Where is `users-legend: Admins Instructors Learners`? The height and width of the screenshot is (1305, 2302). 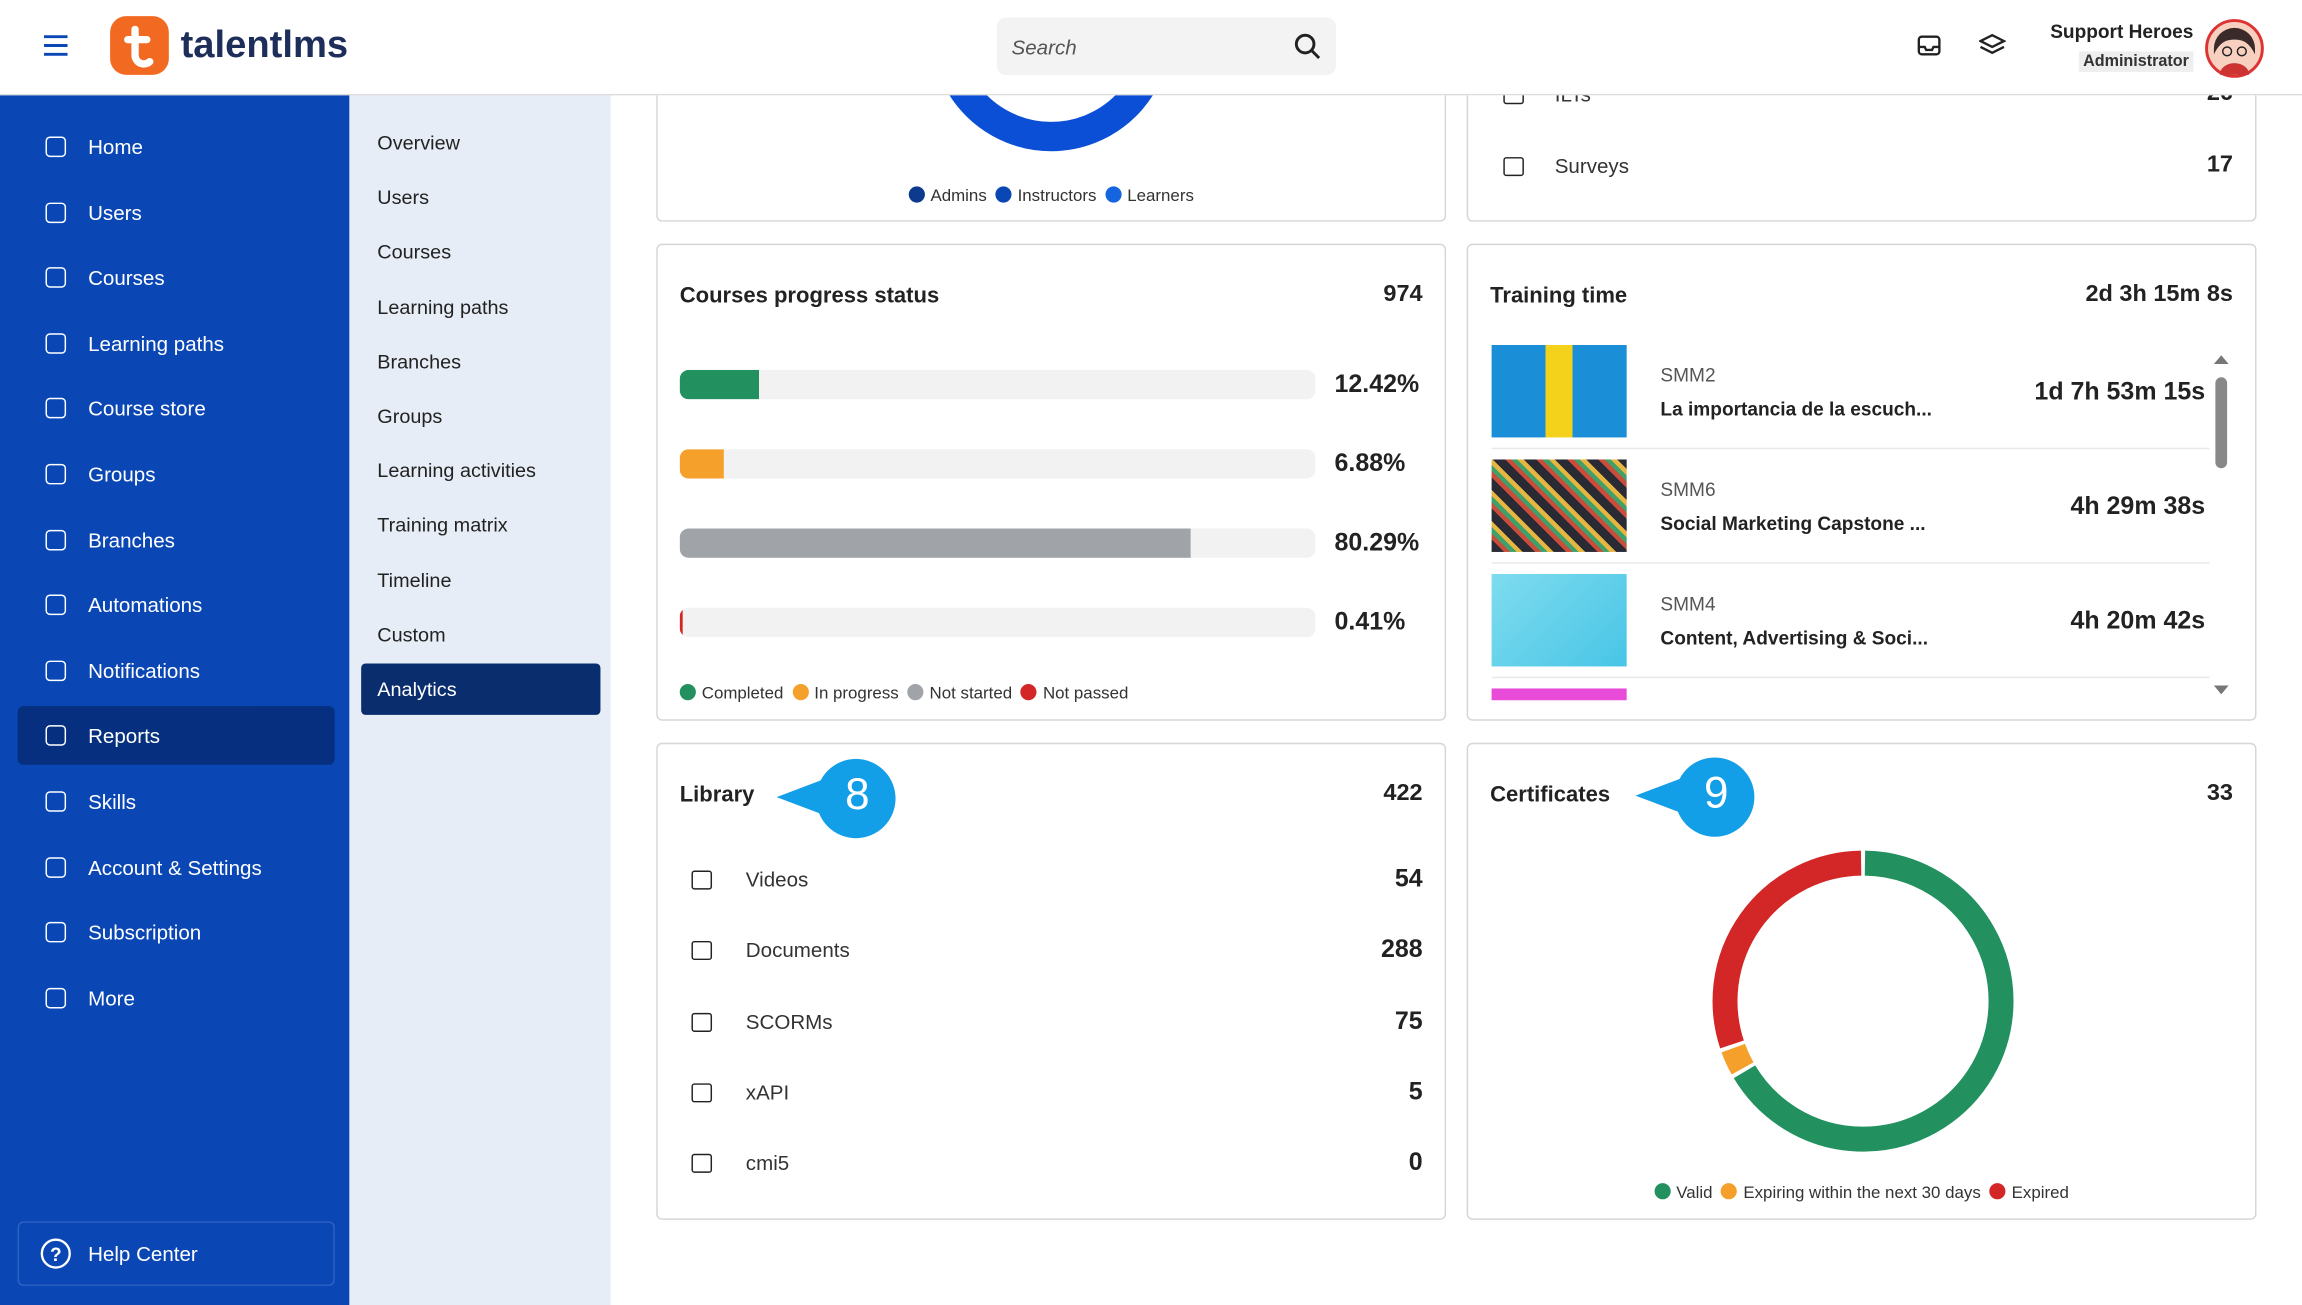 users-legend: Admins Instructors Learners is located at coordinates (1051, 195).